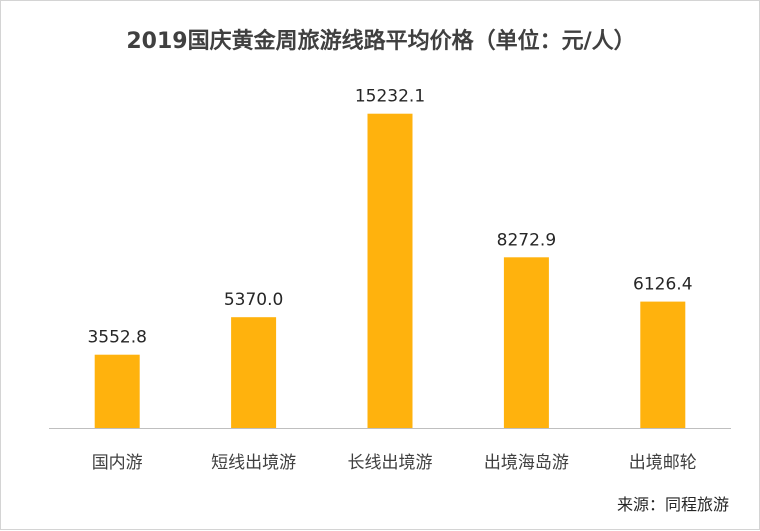  Describe the element at coordinates (662, 285) in the screenshot. I see `bar-value-label-5: 6126.4` at that location.